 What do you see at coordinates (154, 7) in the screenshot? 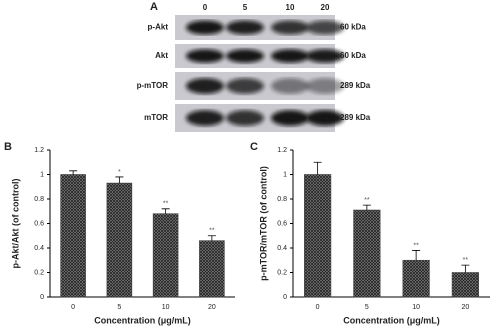
I see `panel-label: A` at bounding box center [154, 7].